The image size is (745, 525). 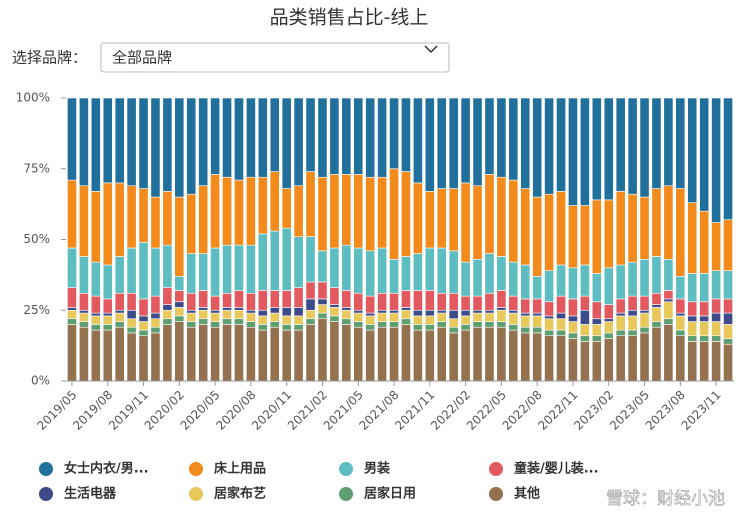 I want to click on legend-label: 居家布艺, so click(x=240, y=494).